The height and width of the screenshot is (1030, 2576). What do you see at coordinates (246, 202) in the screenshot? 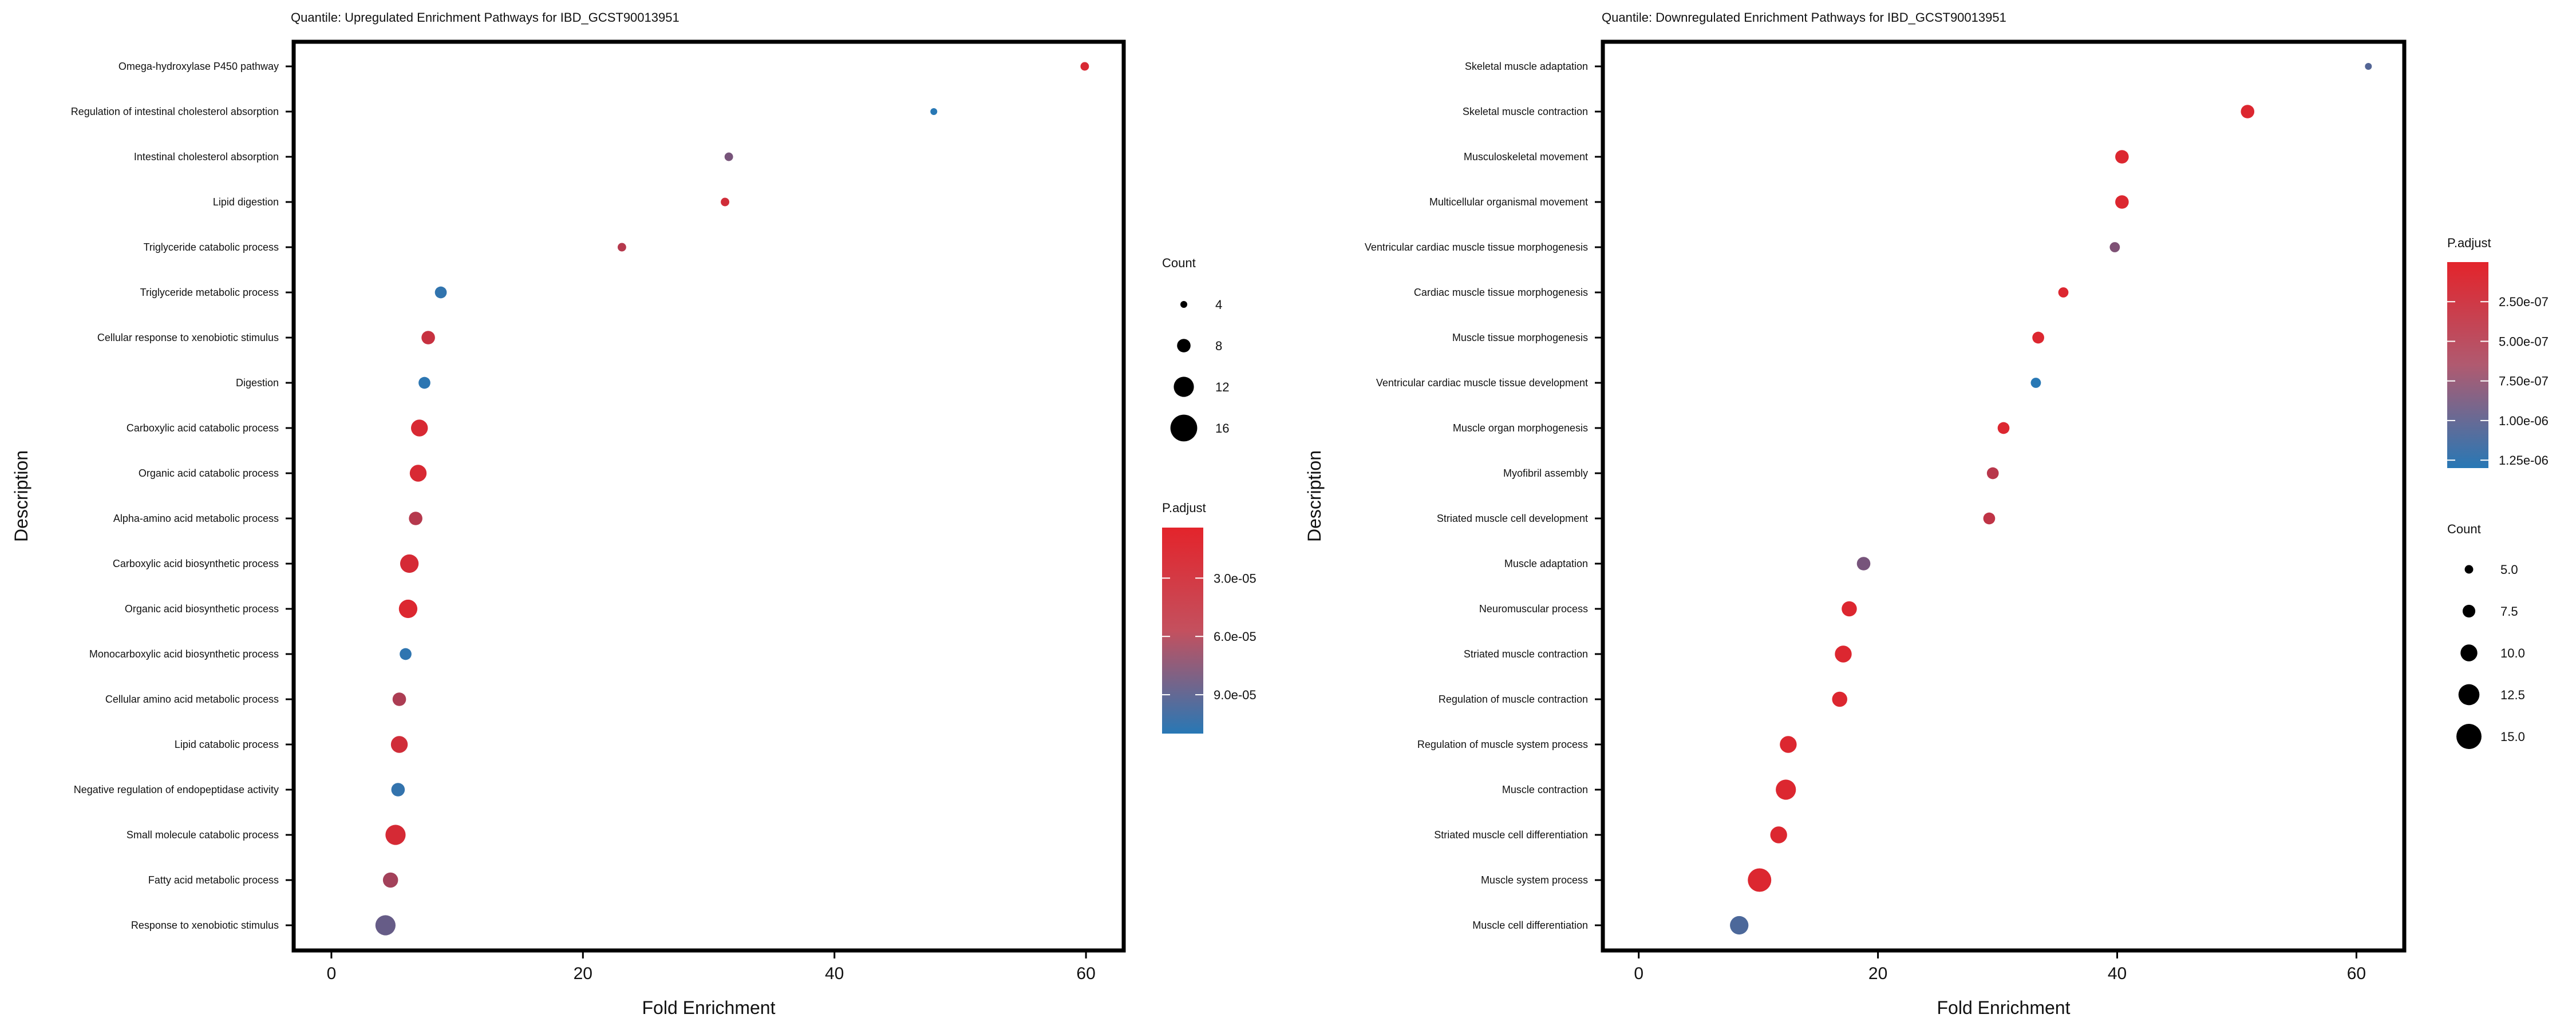
I see `y-tick-label: Lipid digestion` at bounding box center [246, 202].